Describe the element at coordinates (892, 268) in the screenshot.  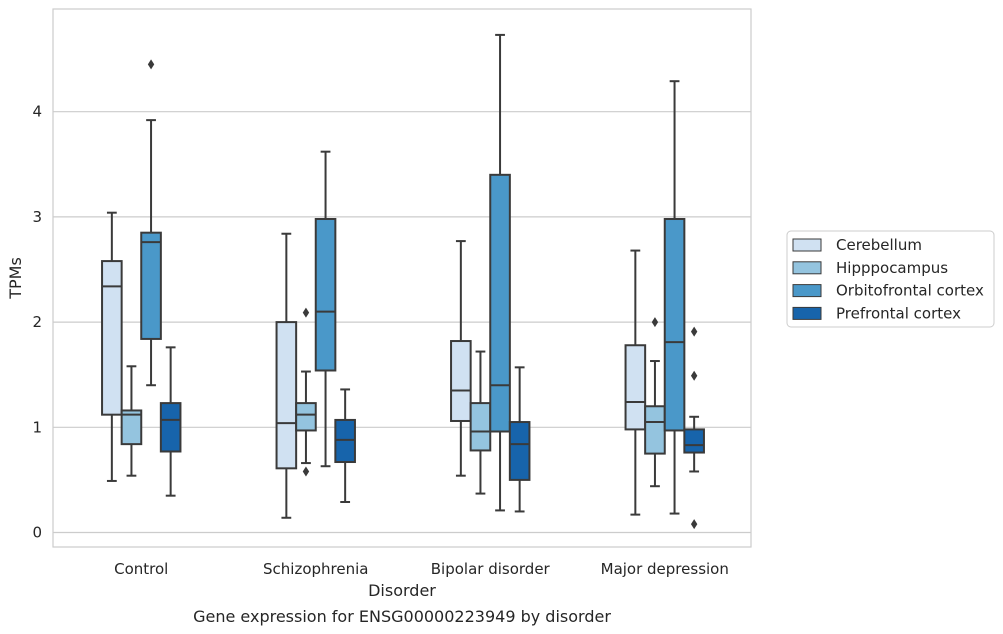
I see `legend-label: Hipppocampus` at that location.